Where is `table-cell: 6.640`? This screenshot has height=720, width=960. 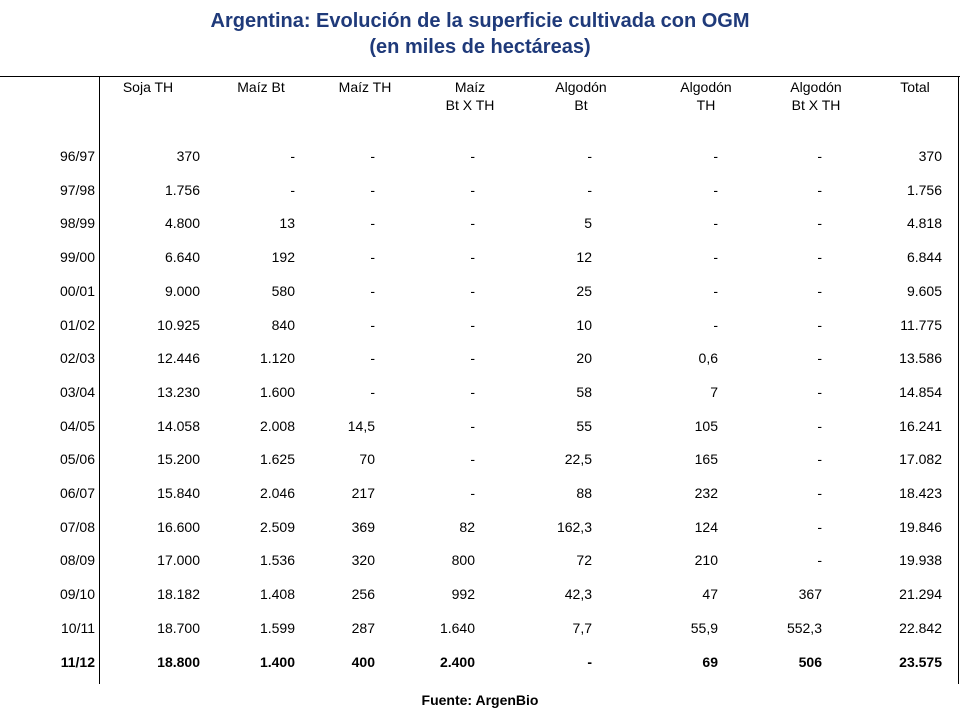 table-cell: 6.640 is located at coordinates (182, 257).